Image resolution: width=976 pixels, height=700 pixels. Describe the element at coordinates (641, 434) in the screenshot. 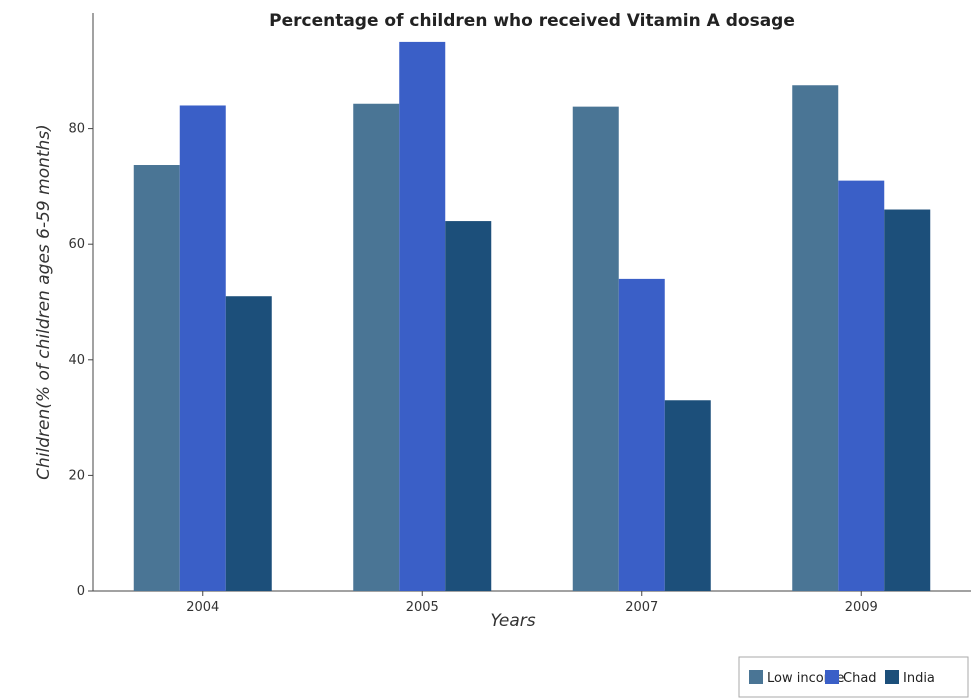

I see `bar-chad-2007` at that location.